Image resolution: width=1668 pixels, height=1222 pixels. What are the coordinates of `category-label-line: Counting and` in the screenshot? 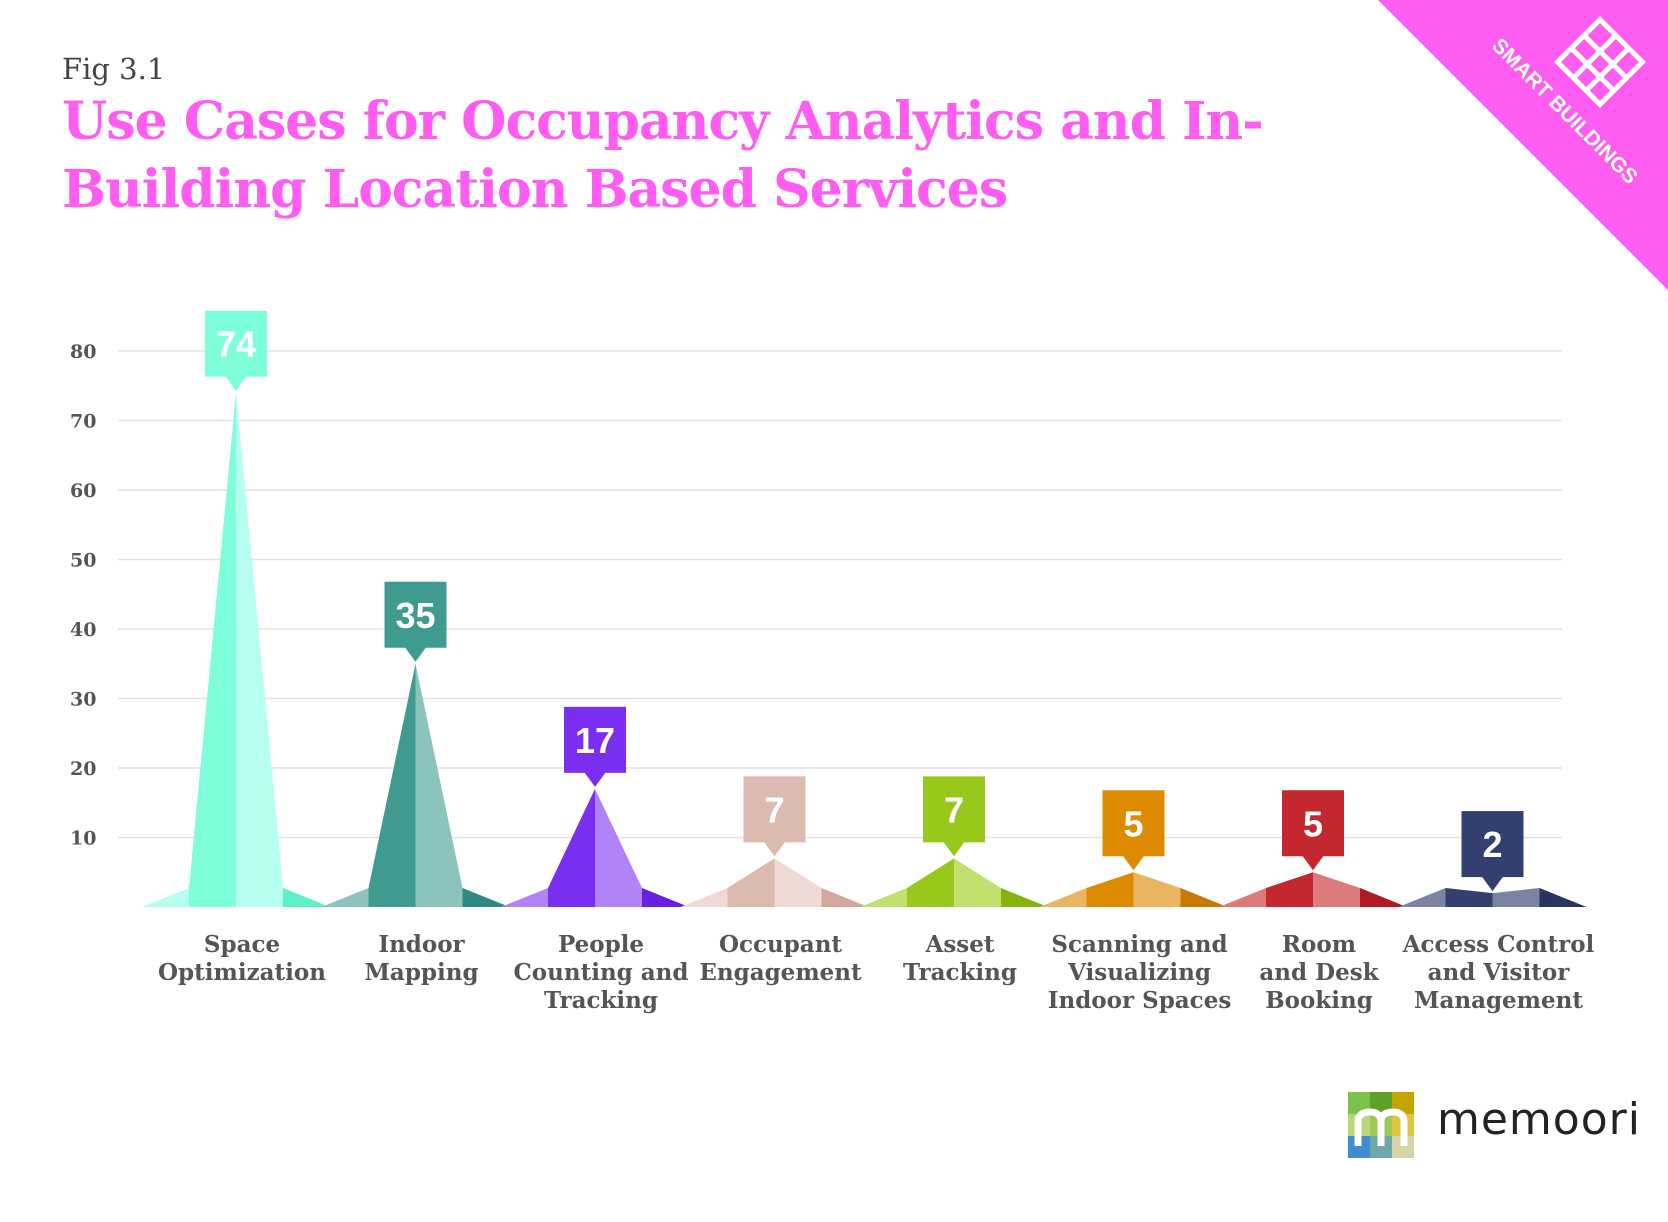 It's located at (601, 972).